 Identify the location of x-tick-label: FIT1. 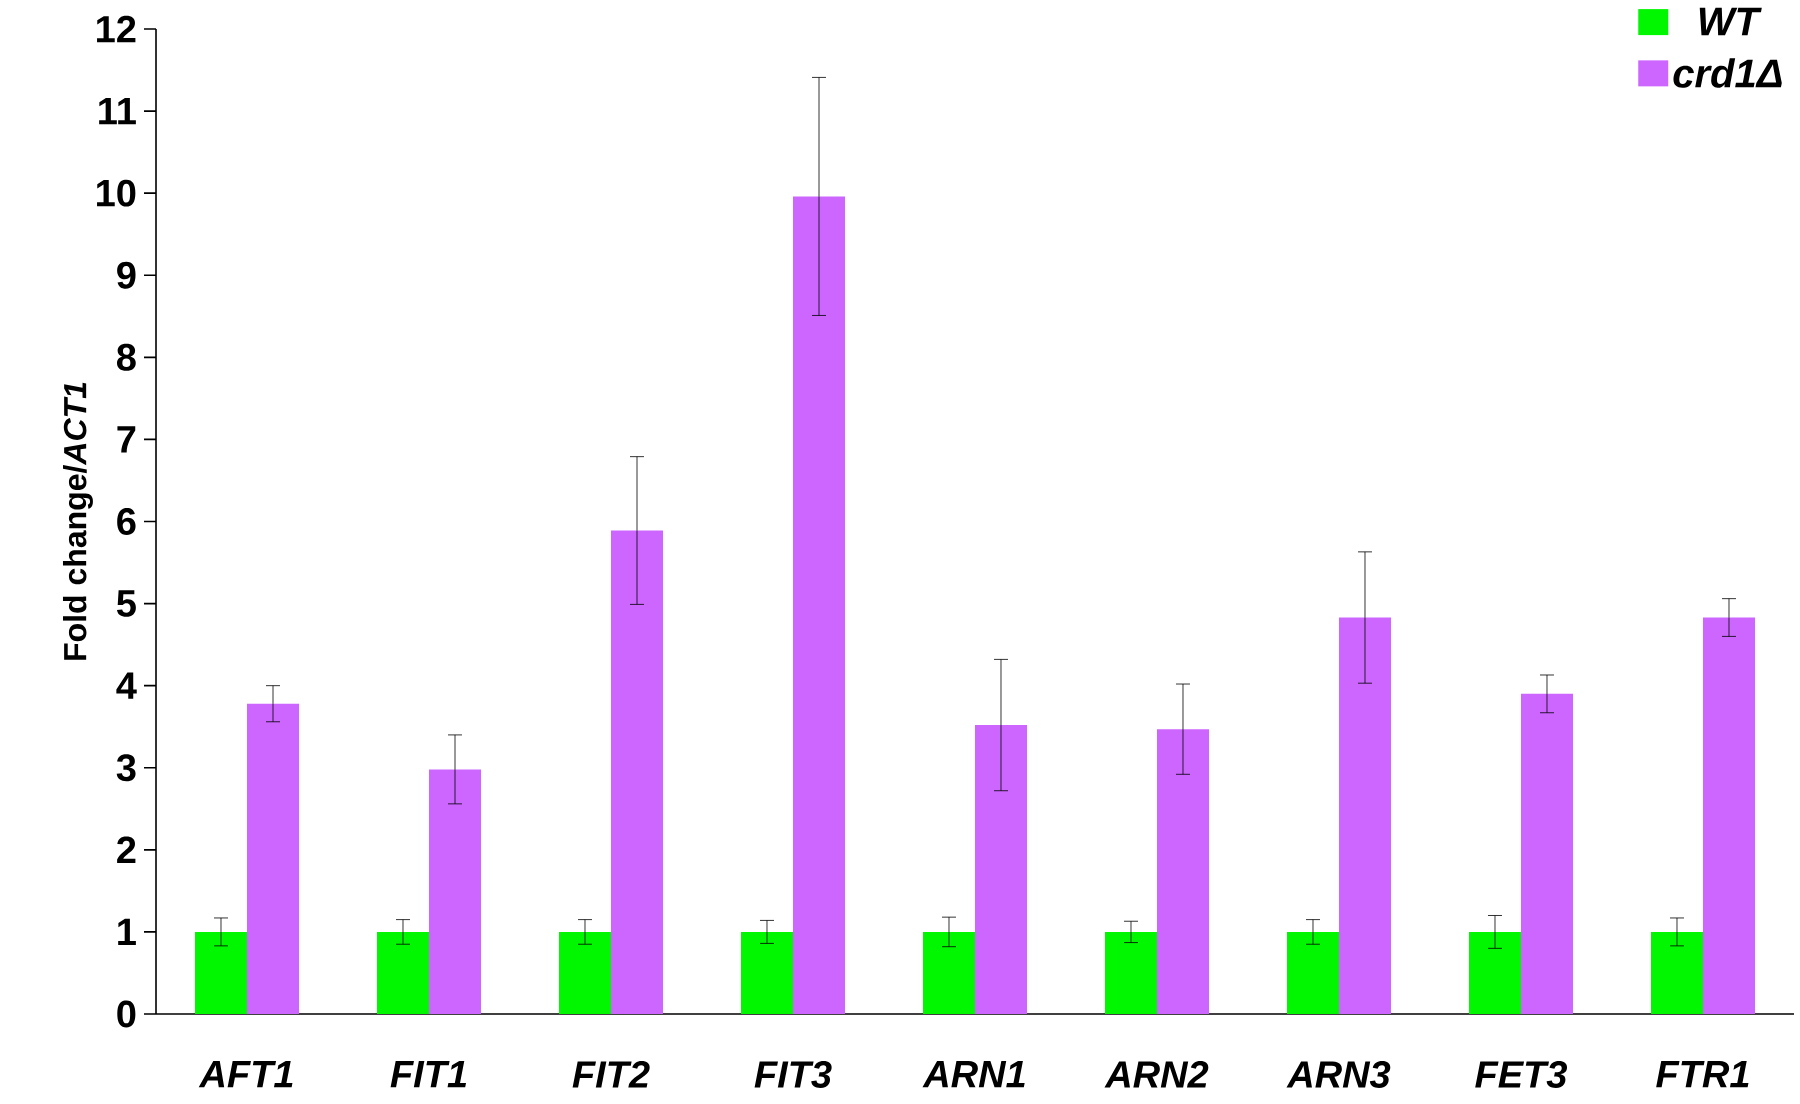
(428, 1074).